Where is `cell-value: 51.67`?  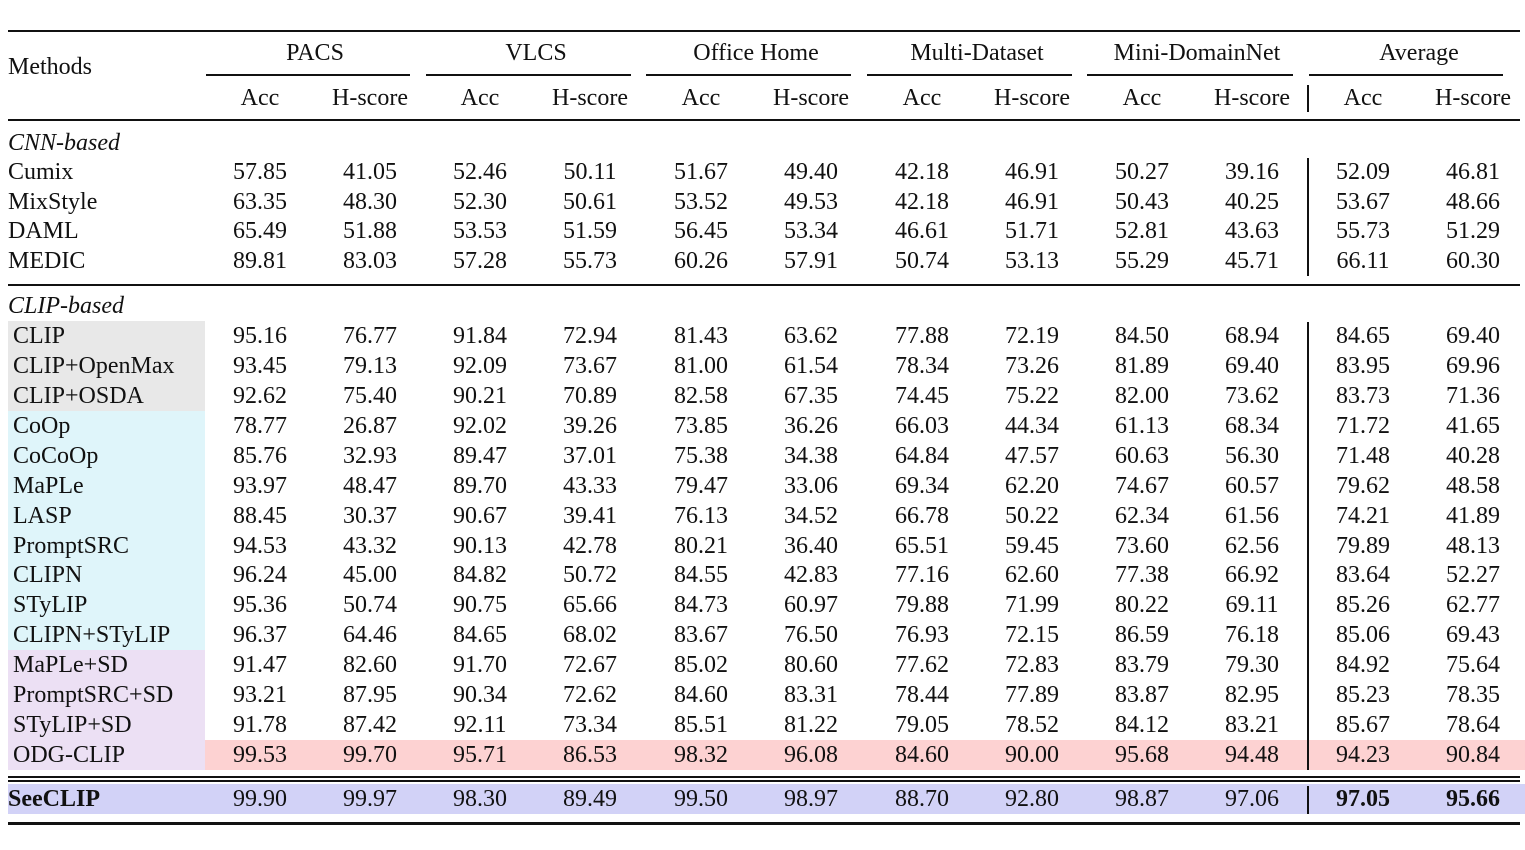 cell-value: 51.67 is located at coordinates (701, 172).